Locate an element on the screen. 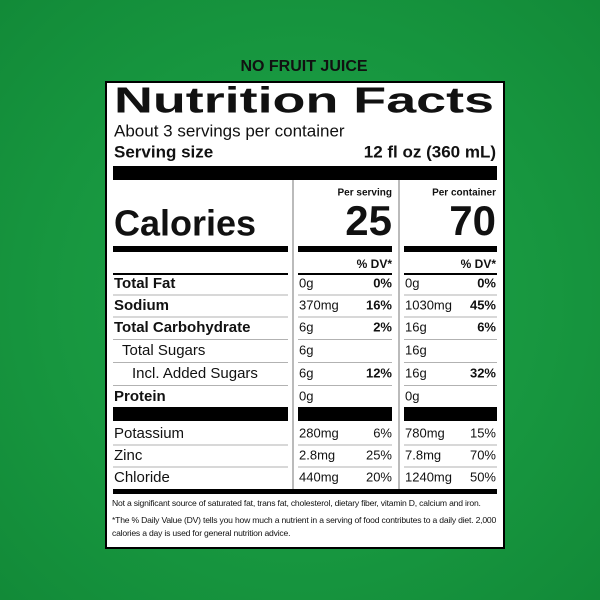  serving-size-value: 12 fl oz (360 mL) is located at coordinates (430, 151).